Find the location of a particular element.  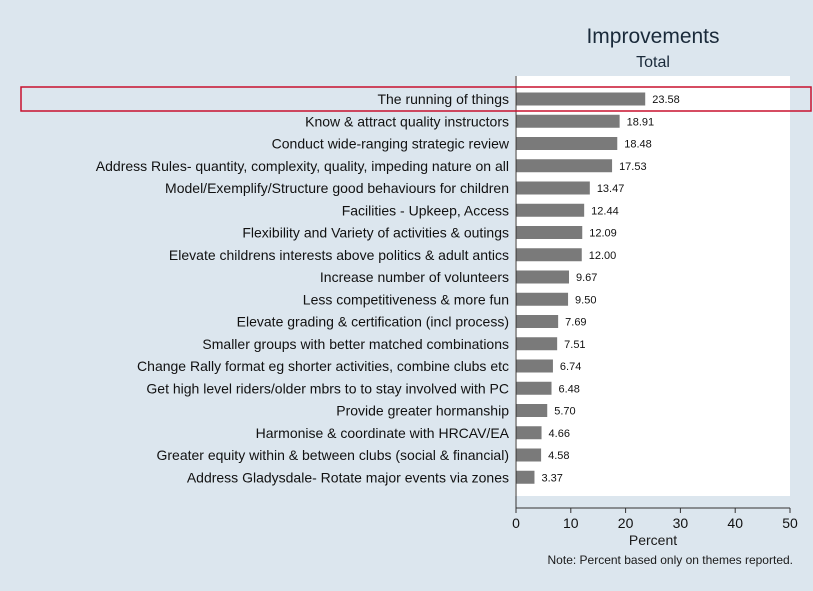

bar-value-label: 12.44 is located at coordinates (605, 211).